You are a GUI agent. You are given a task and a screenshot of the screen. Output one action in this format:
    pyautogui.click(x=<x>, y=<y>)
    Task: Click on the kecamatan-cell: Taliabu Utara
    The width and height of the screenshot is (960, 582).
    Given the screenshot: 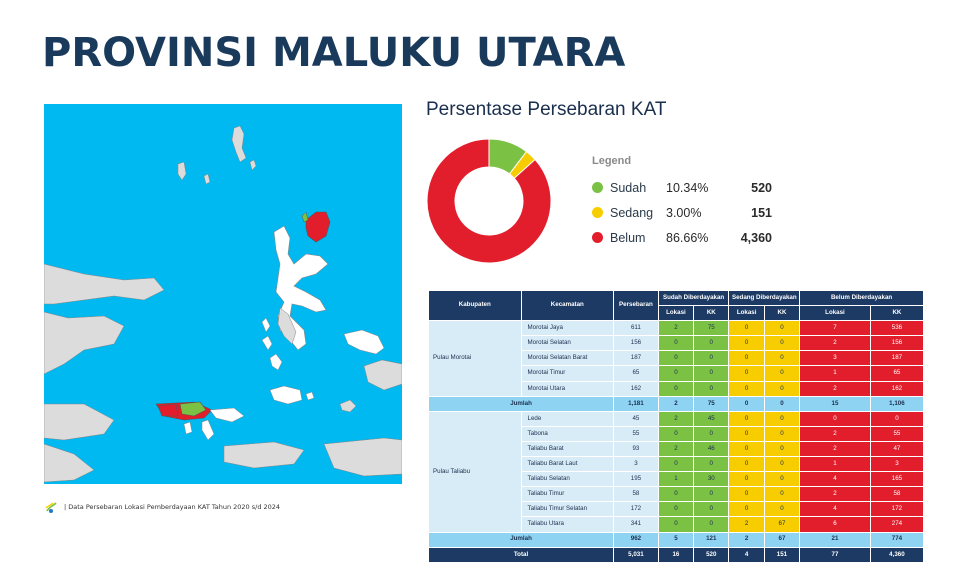 What is the action you would take?
    pyautogui.click(x=567, y=524)
    